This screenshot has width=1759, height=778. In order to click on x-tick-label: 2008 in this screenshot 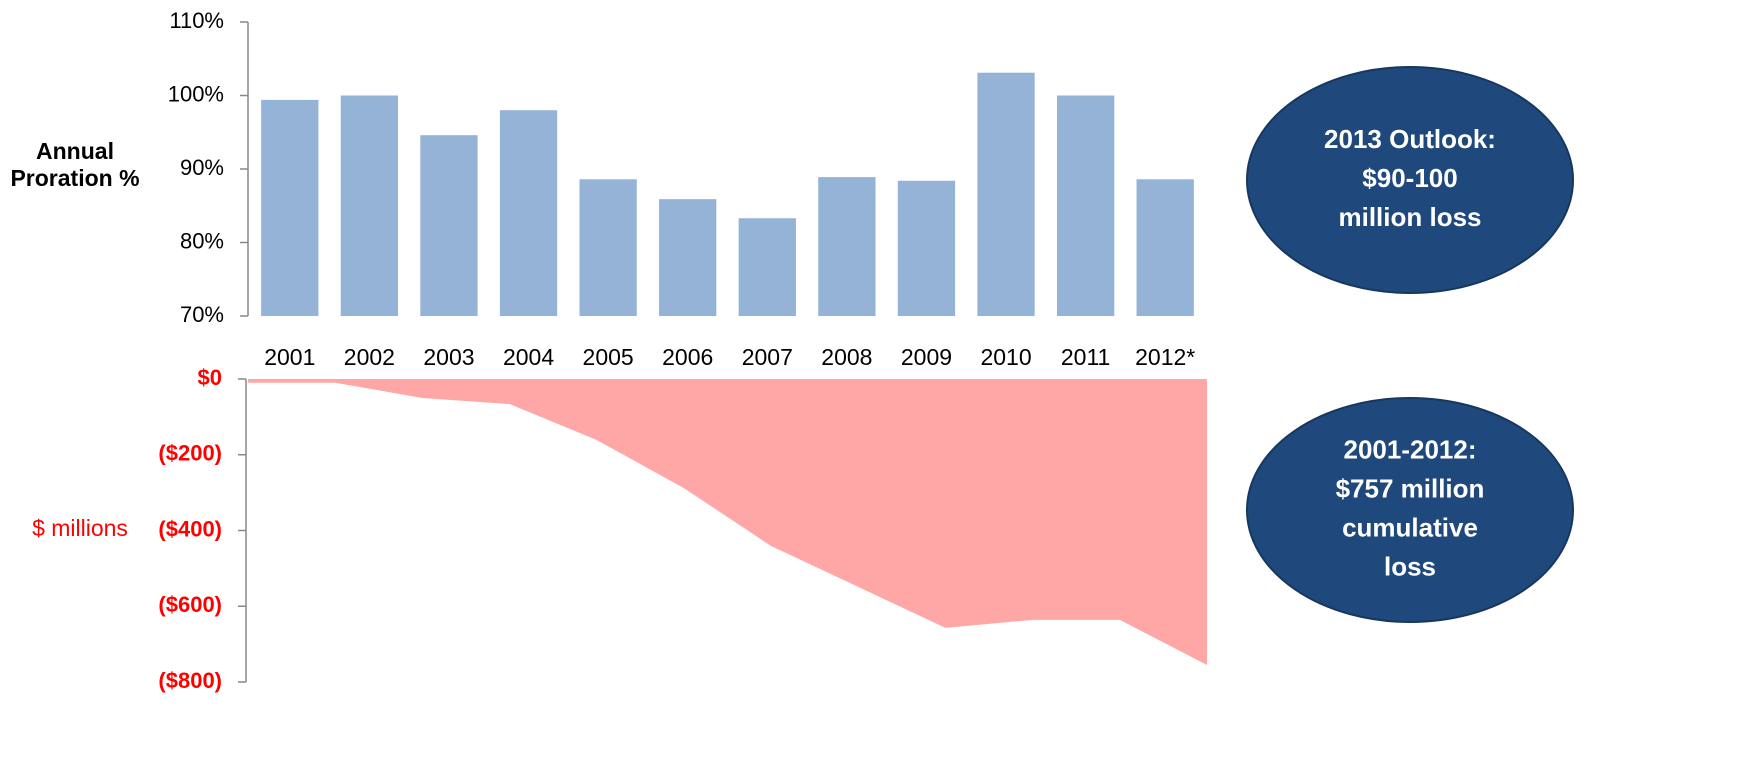, I will do `click(846, 357)`.